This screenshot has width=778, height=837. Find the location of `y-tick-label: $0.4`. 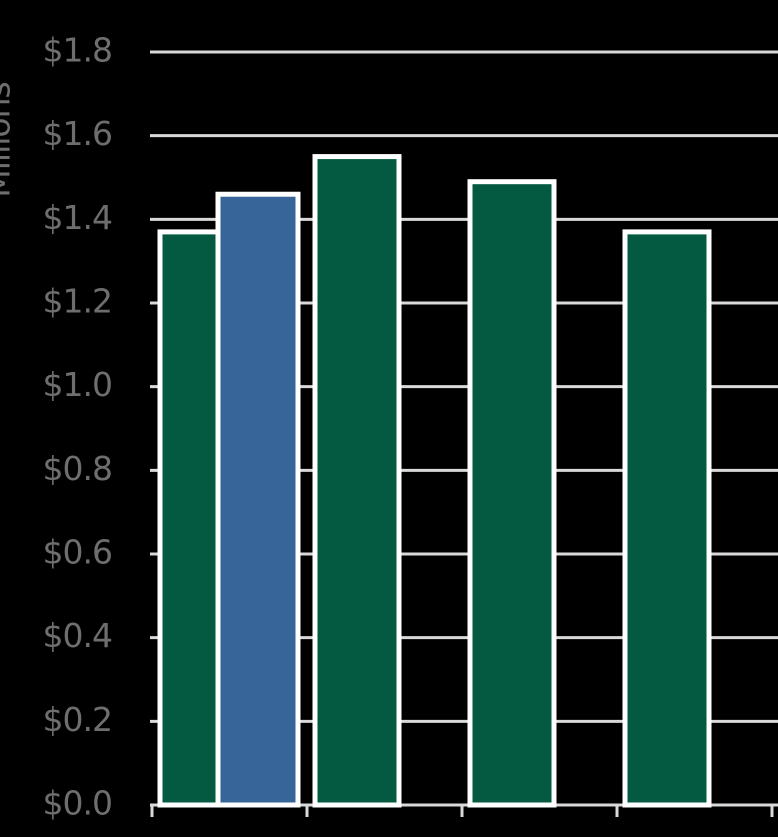

y-tick-label: $0.4 is located at coordinates (77, 635).